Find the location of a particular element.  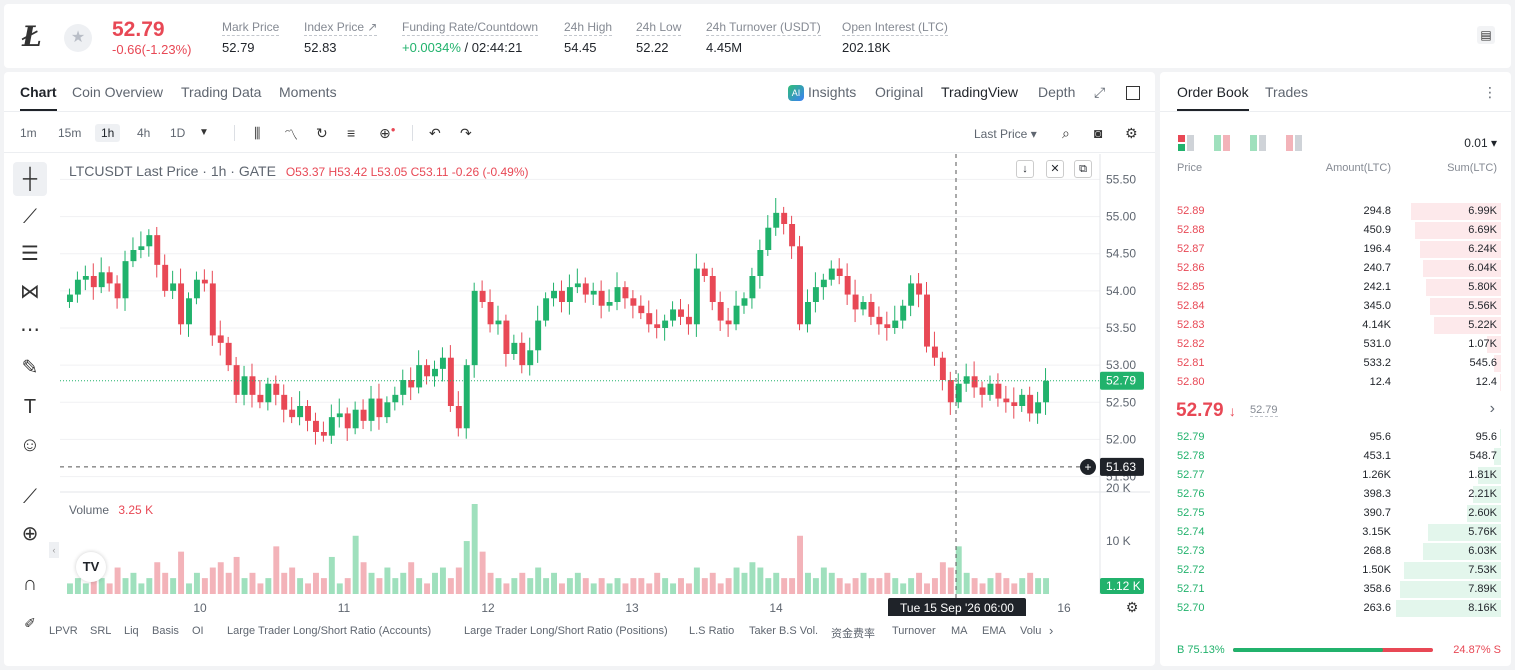

bid-price: 52.77 is located at coordinates (1191, 475).